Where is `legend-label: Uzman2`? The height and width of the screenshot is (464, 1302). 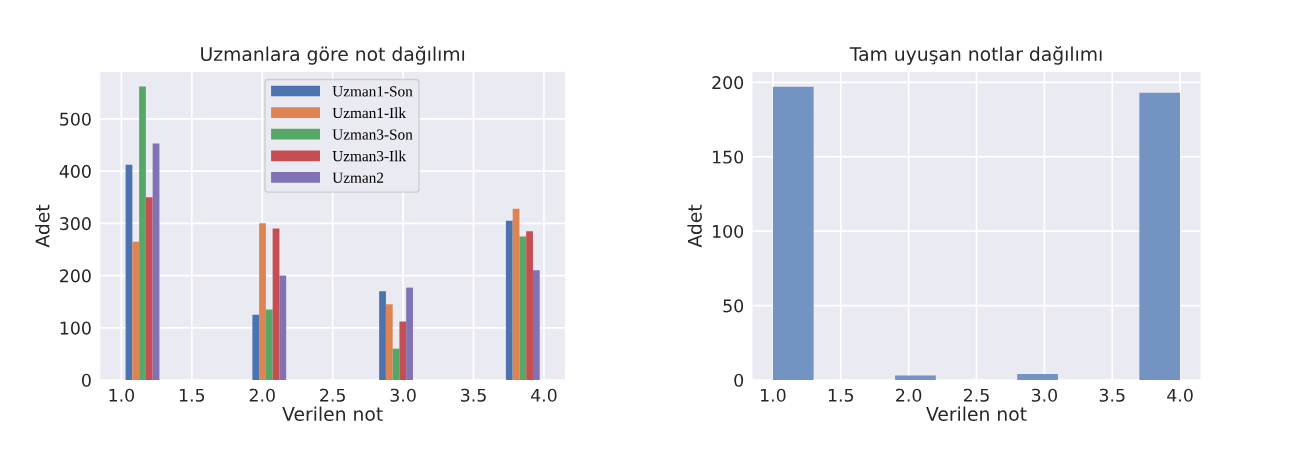 legend-label: Uzman2 is located at coordinates (358, 177).